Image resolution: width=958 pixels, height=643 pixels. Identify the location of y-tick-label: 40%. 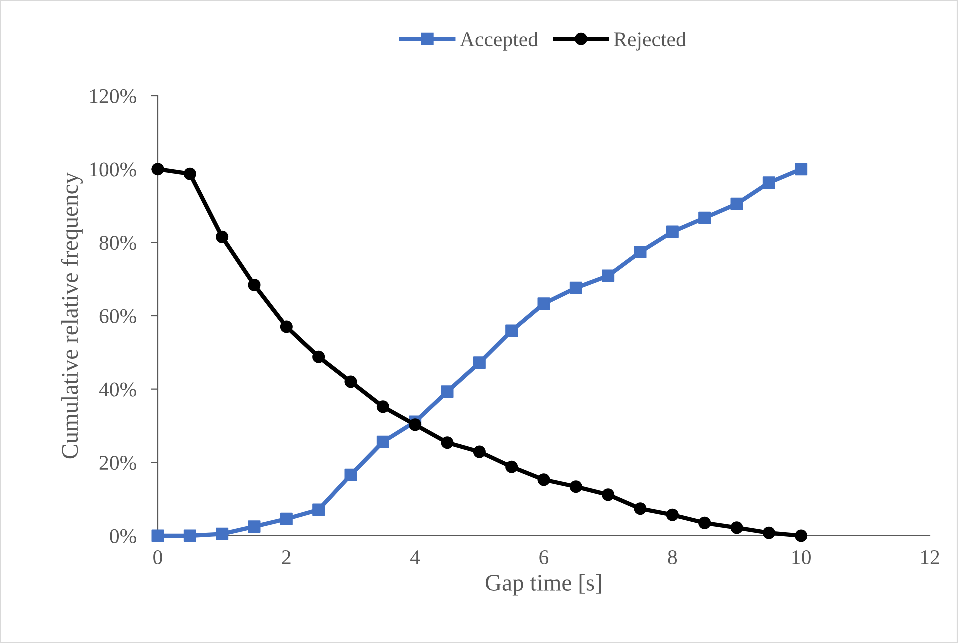
(117, 389).